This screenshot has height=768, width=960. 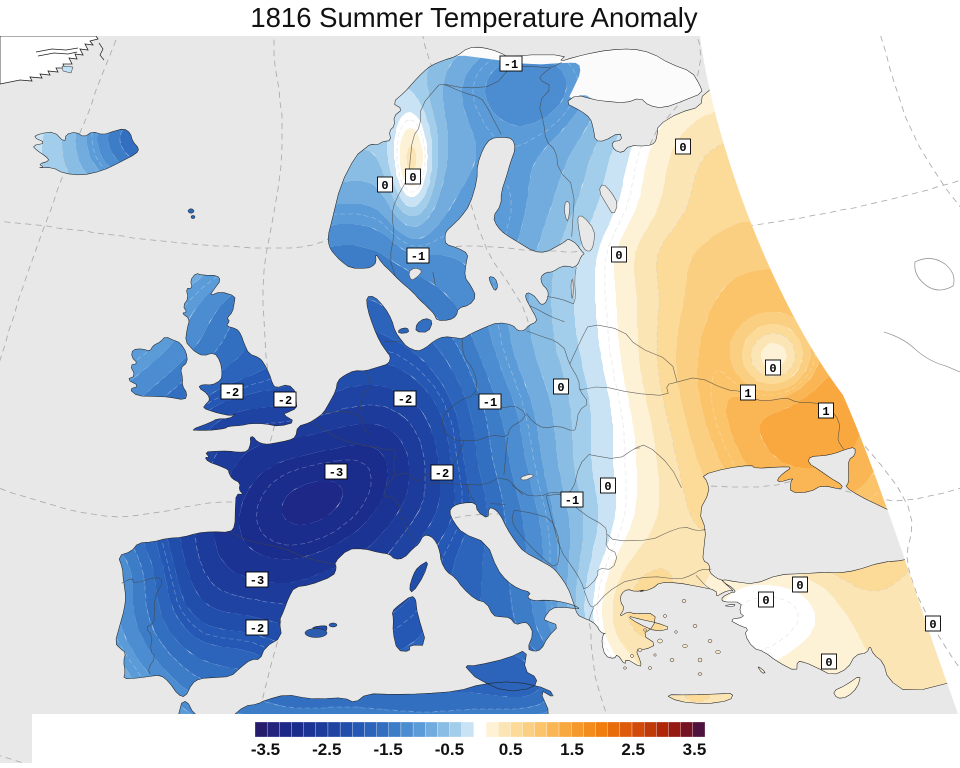 What do you see at coordinates (474, 17) in the screenshot?
I see `svg-text:1816 Summer Temperature Anomal: 1816 Summer Temperature Anomaly` at bounding box center [474, 17].